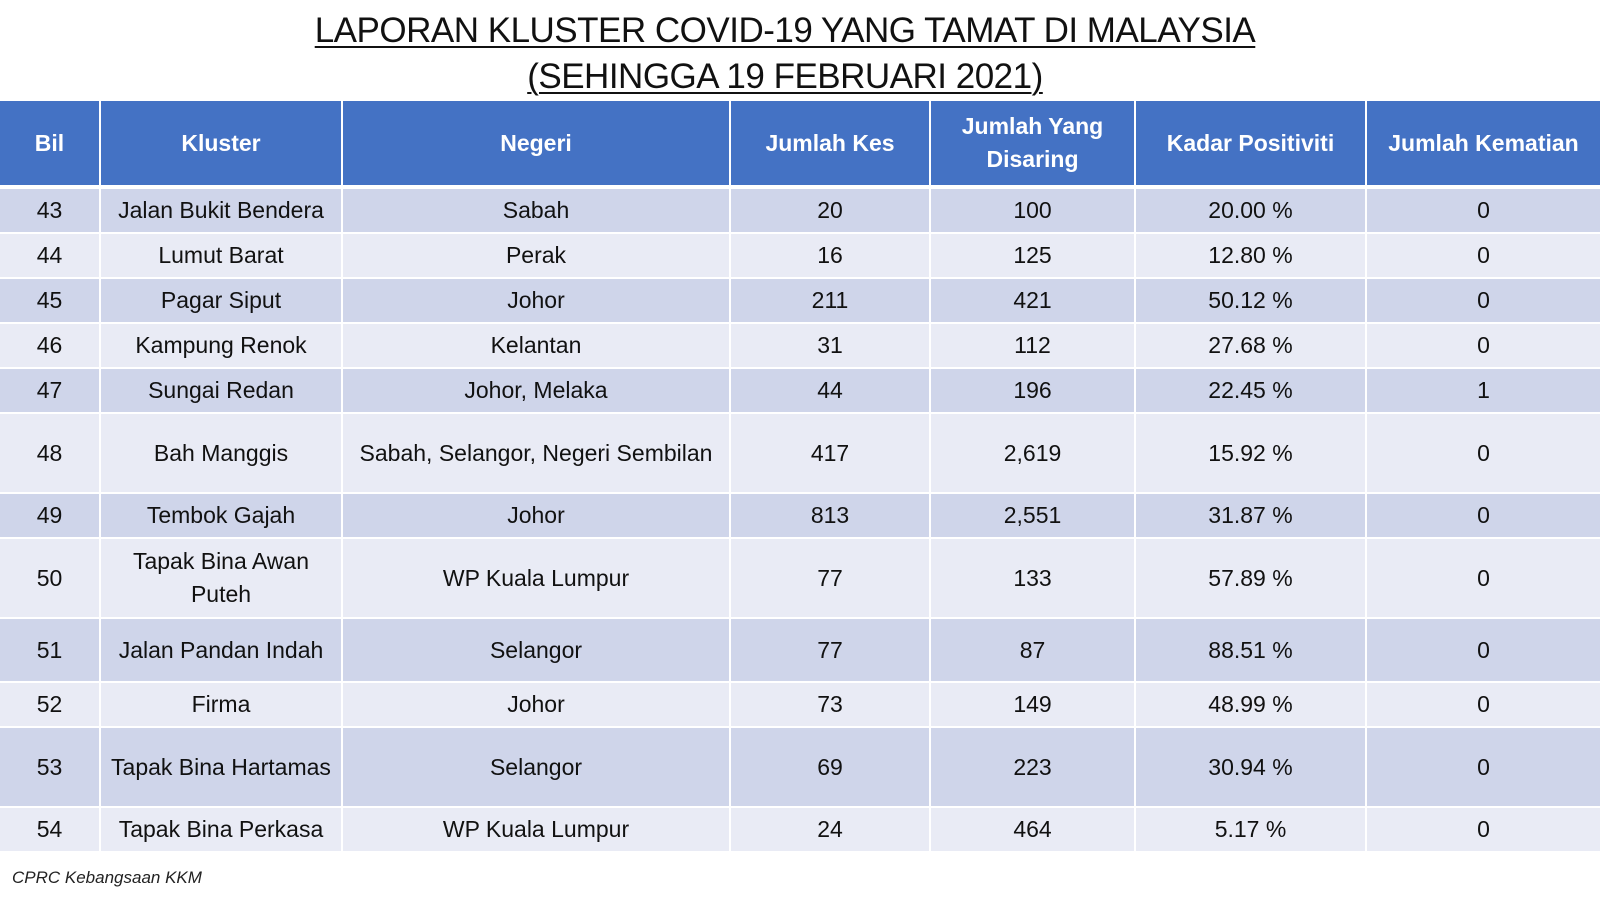 The width and height of the screenshot is (1600, 900). Describe the element at coordinates (1251, 767) in the screenshot. I see `cell-kadar-positiviti: 30.94 %` at that location.